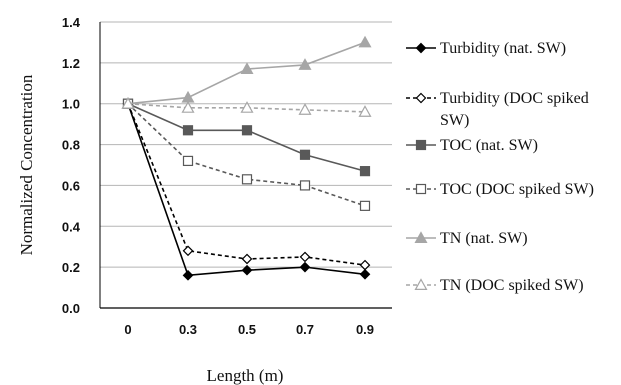 The height and width of the screenshot is (385, 621). Describe the element at coordinates (514, 109) in the screenshot. I see `legend-label: Turbidity (DOC spiked SW)` at that location.